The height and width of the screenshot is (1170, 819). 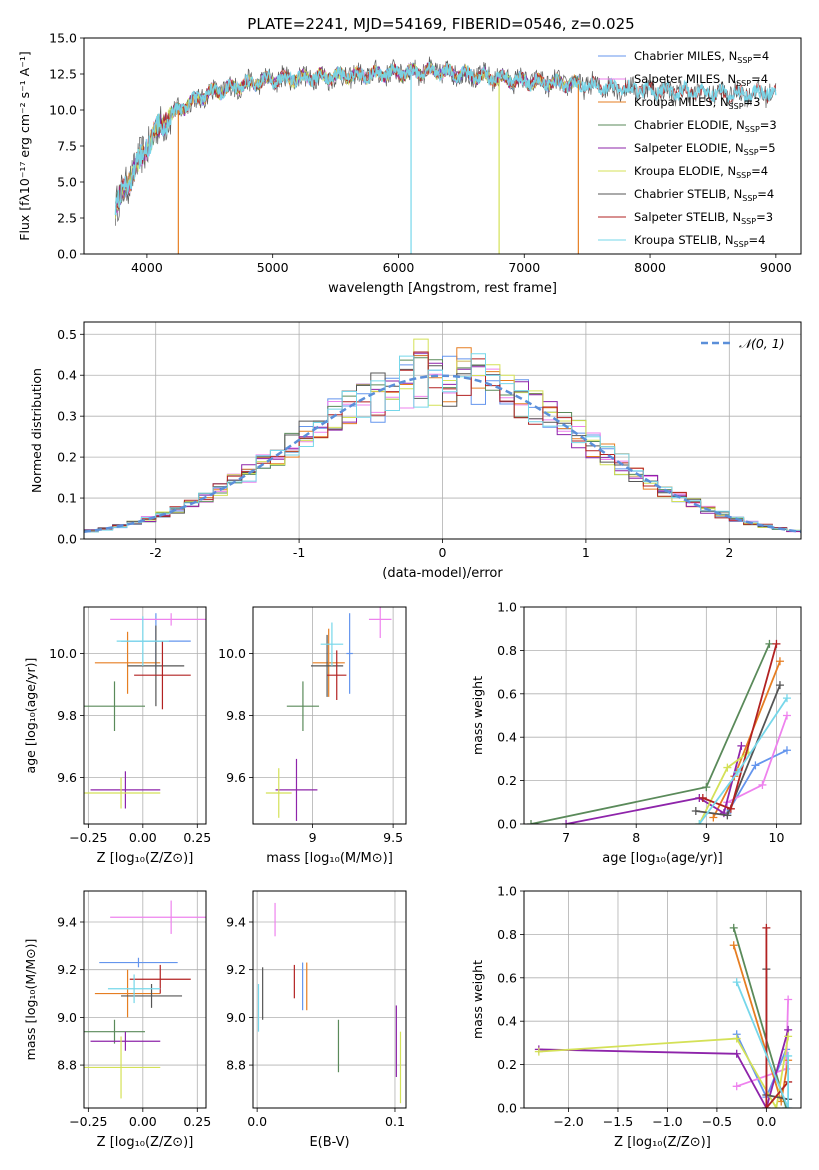 I want to click on x-tick-label: 8, so click(x=636, y=837).